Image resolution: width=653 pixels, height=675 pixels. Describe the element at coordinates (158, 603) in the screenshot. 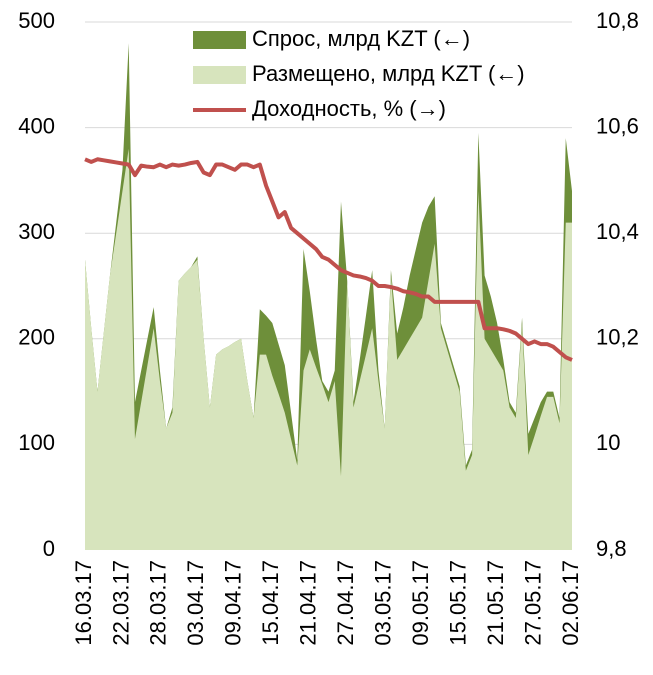

I see `x-tick-label: 28.03.17` at that location.